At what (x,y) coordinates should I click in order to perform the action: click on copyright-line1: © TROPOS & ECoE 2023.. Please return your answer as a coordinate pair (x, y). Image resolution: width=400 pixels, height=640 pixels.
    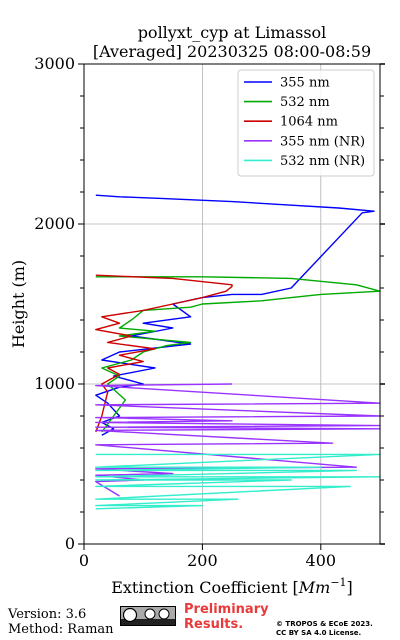
    Looking at the image, I should click on (324, 624).